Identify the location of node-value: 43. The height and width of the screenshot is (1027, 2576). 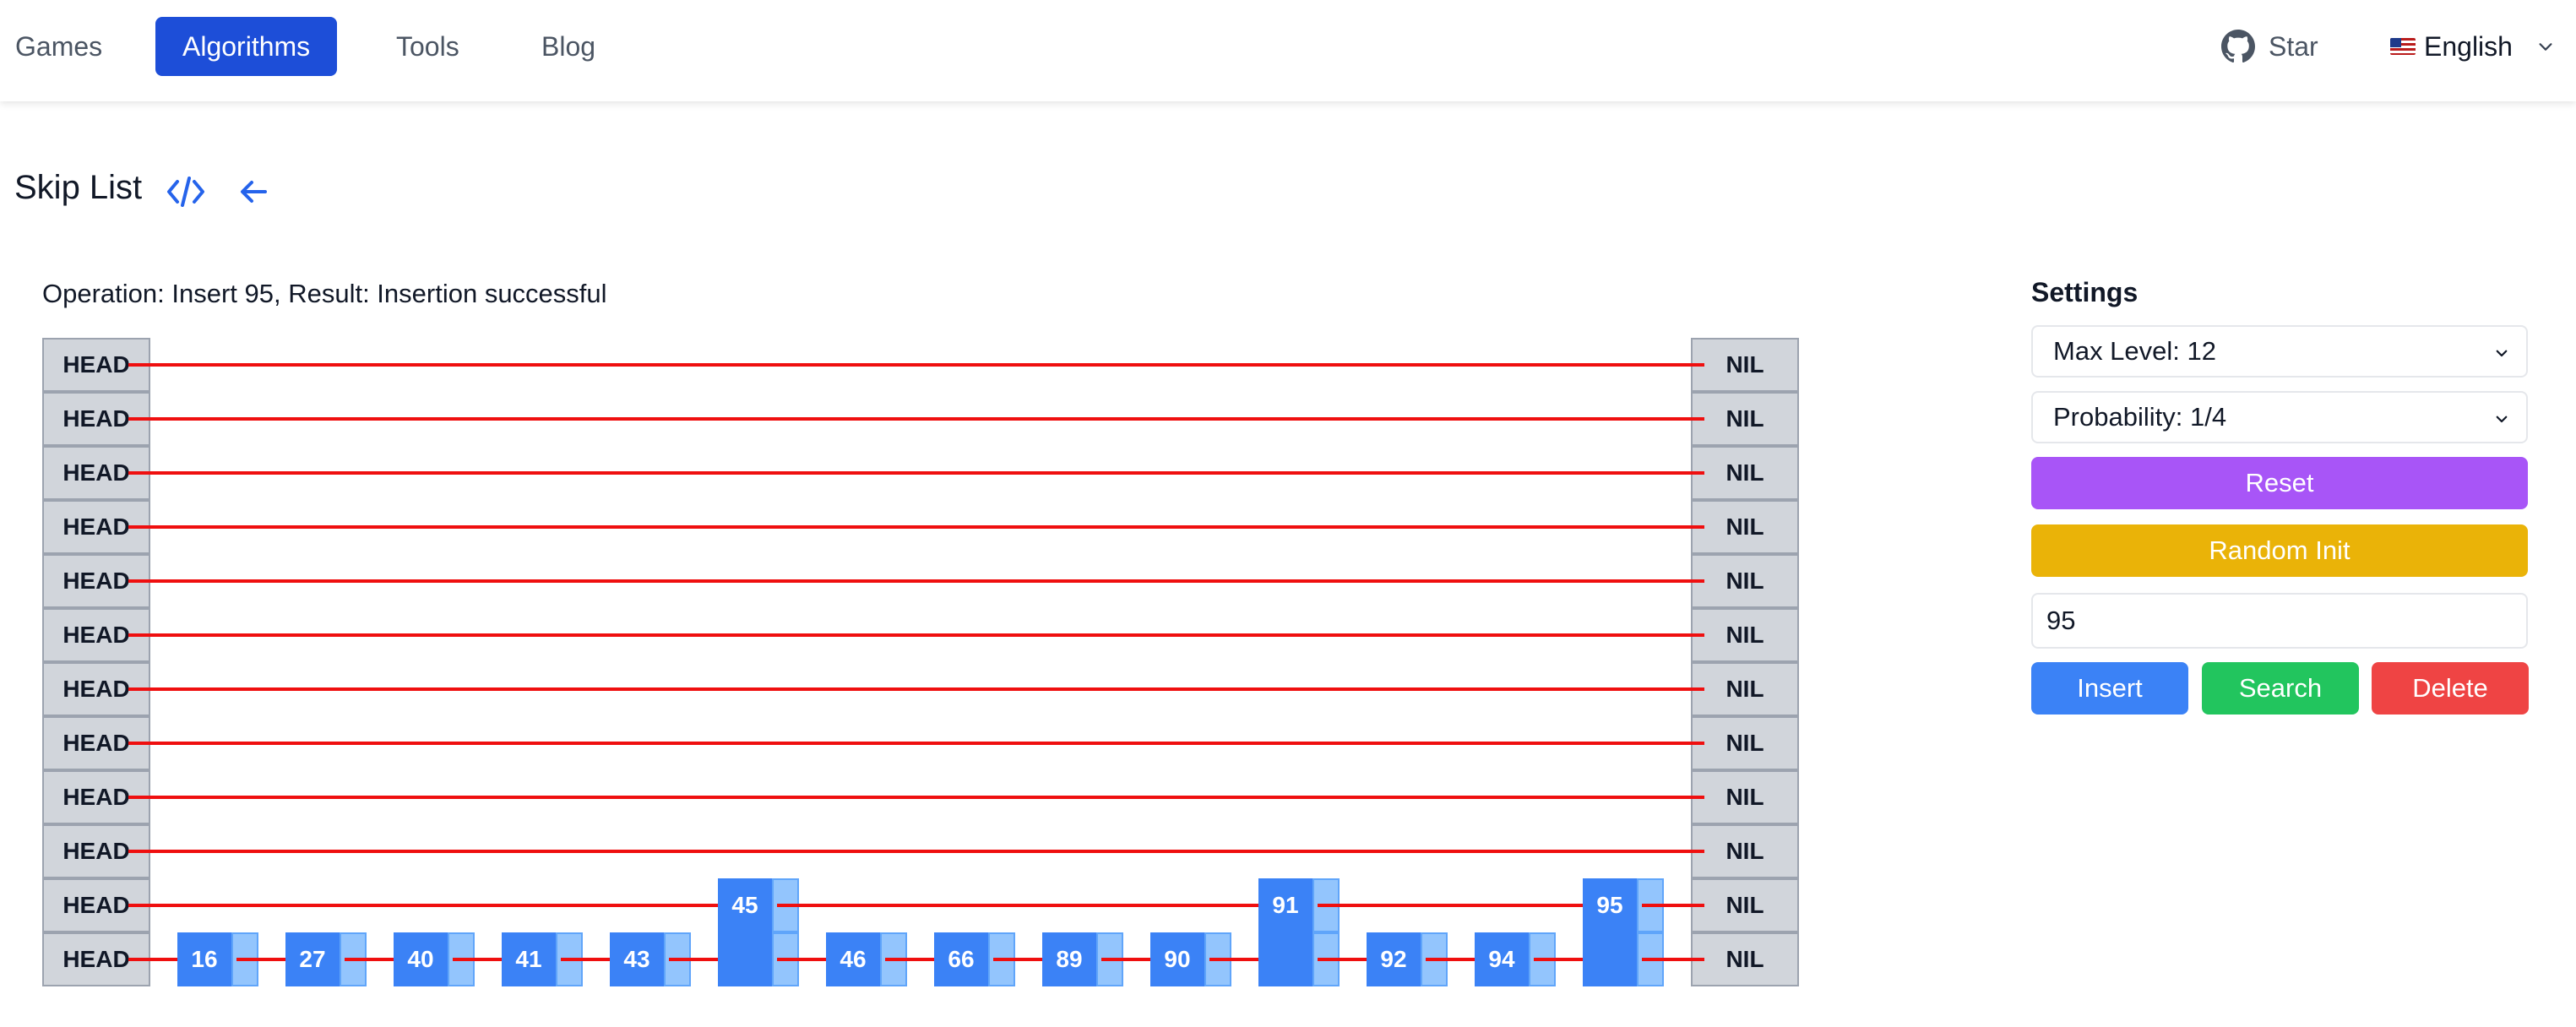
(636, 959).